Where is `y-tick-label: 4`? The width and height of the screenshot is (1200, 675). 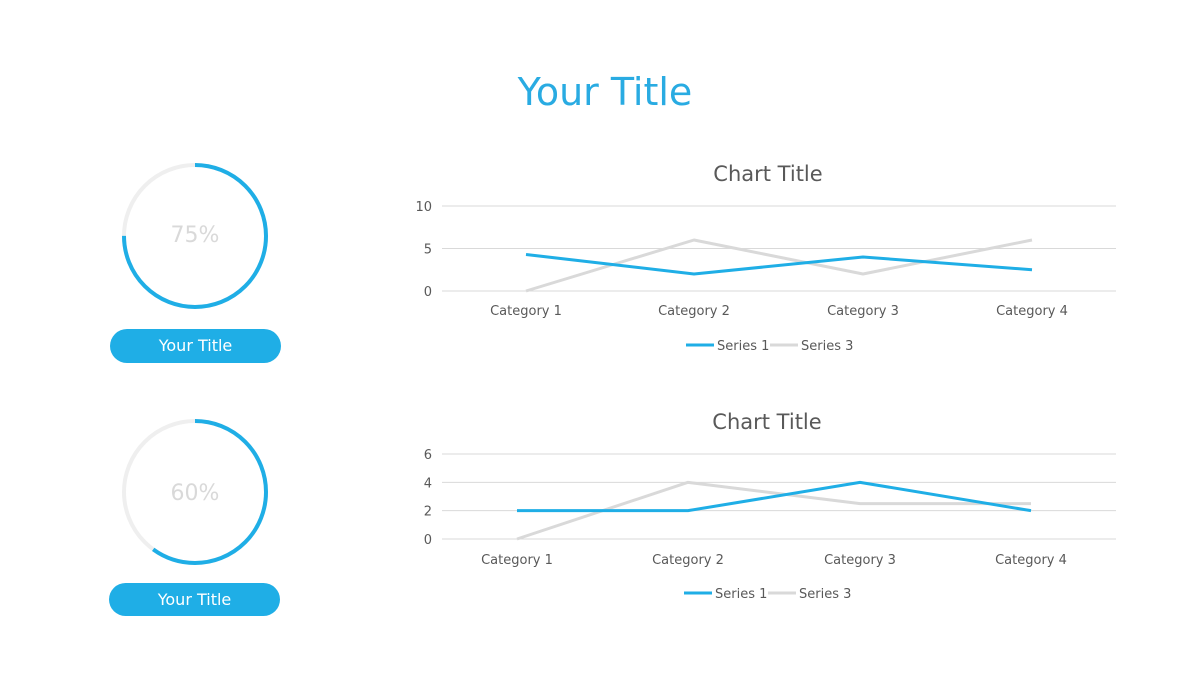 y-tick-label: 4 is located at coordinates (428, 483).